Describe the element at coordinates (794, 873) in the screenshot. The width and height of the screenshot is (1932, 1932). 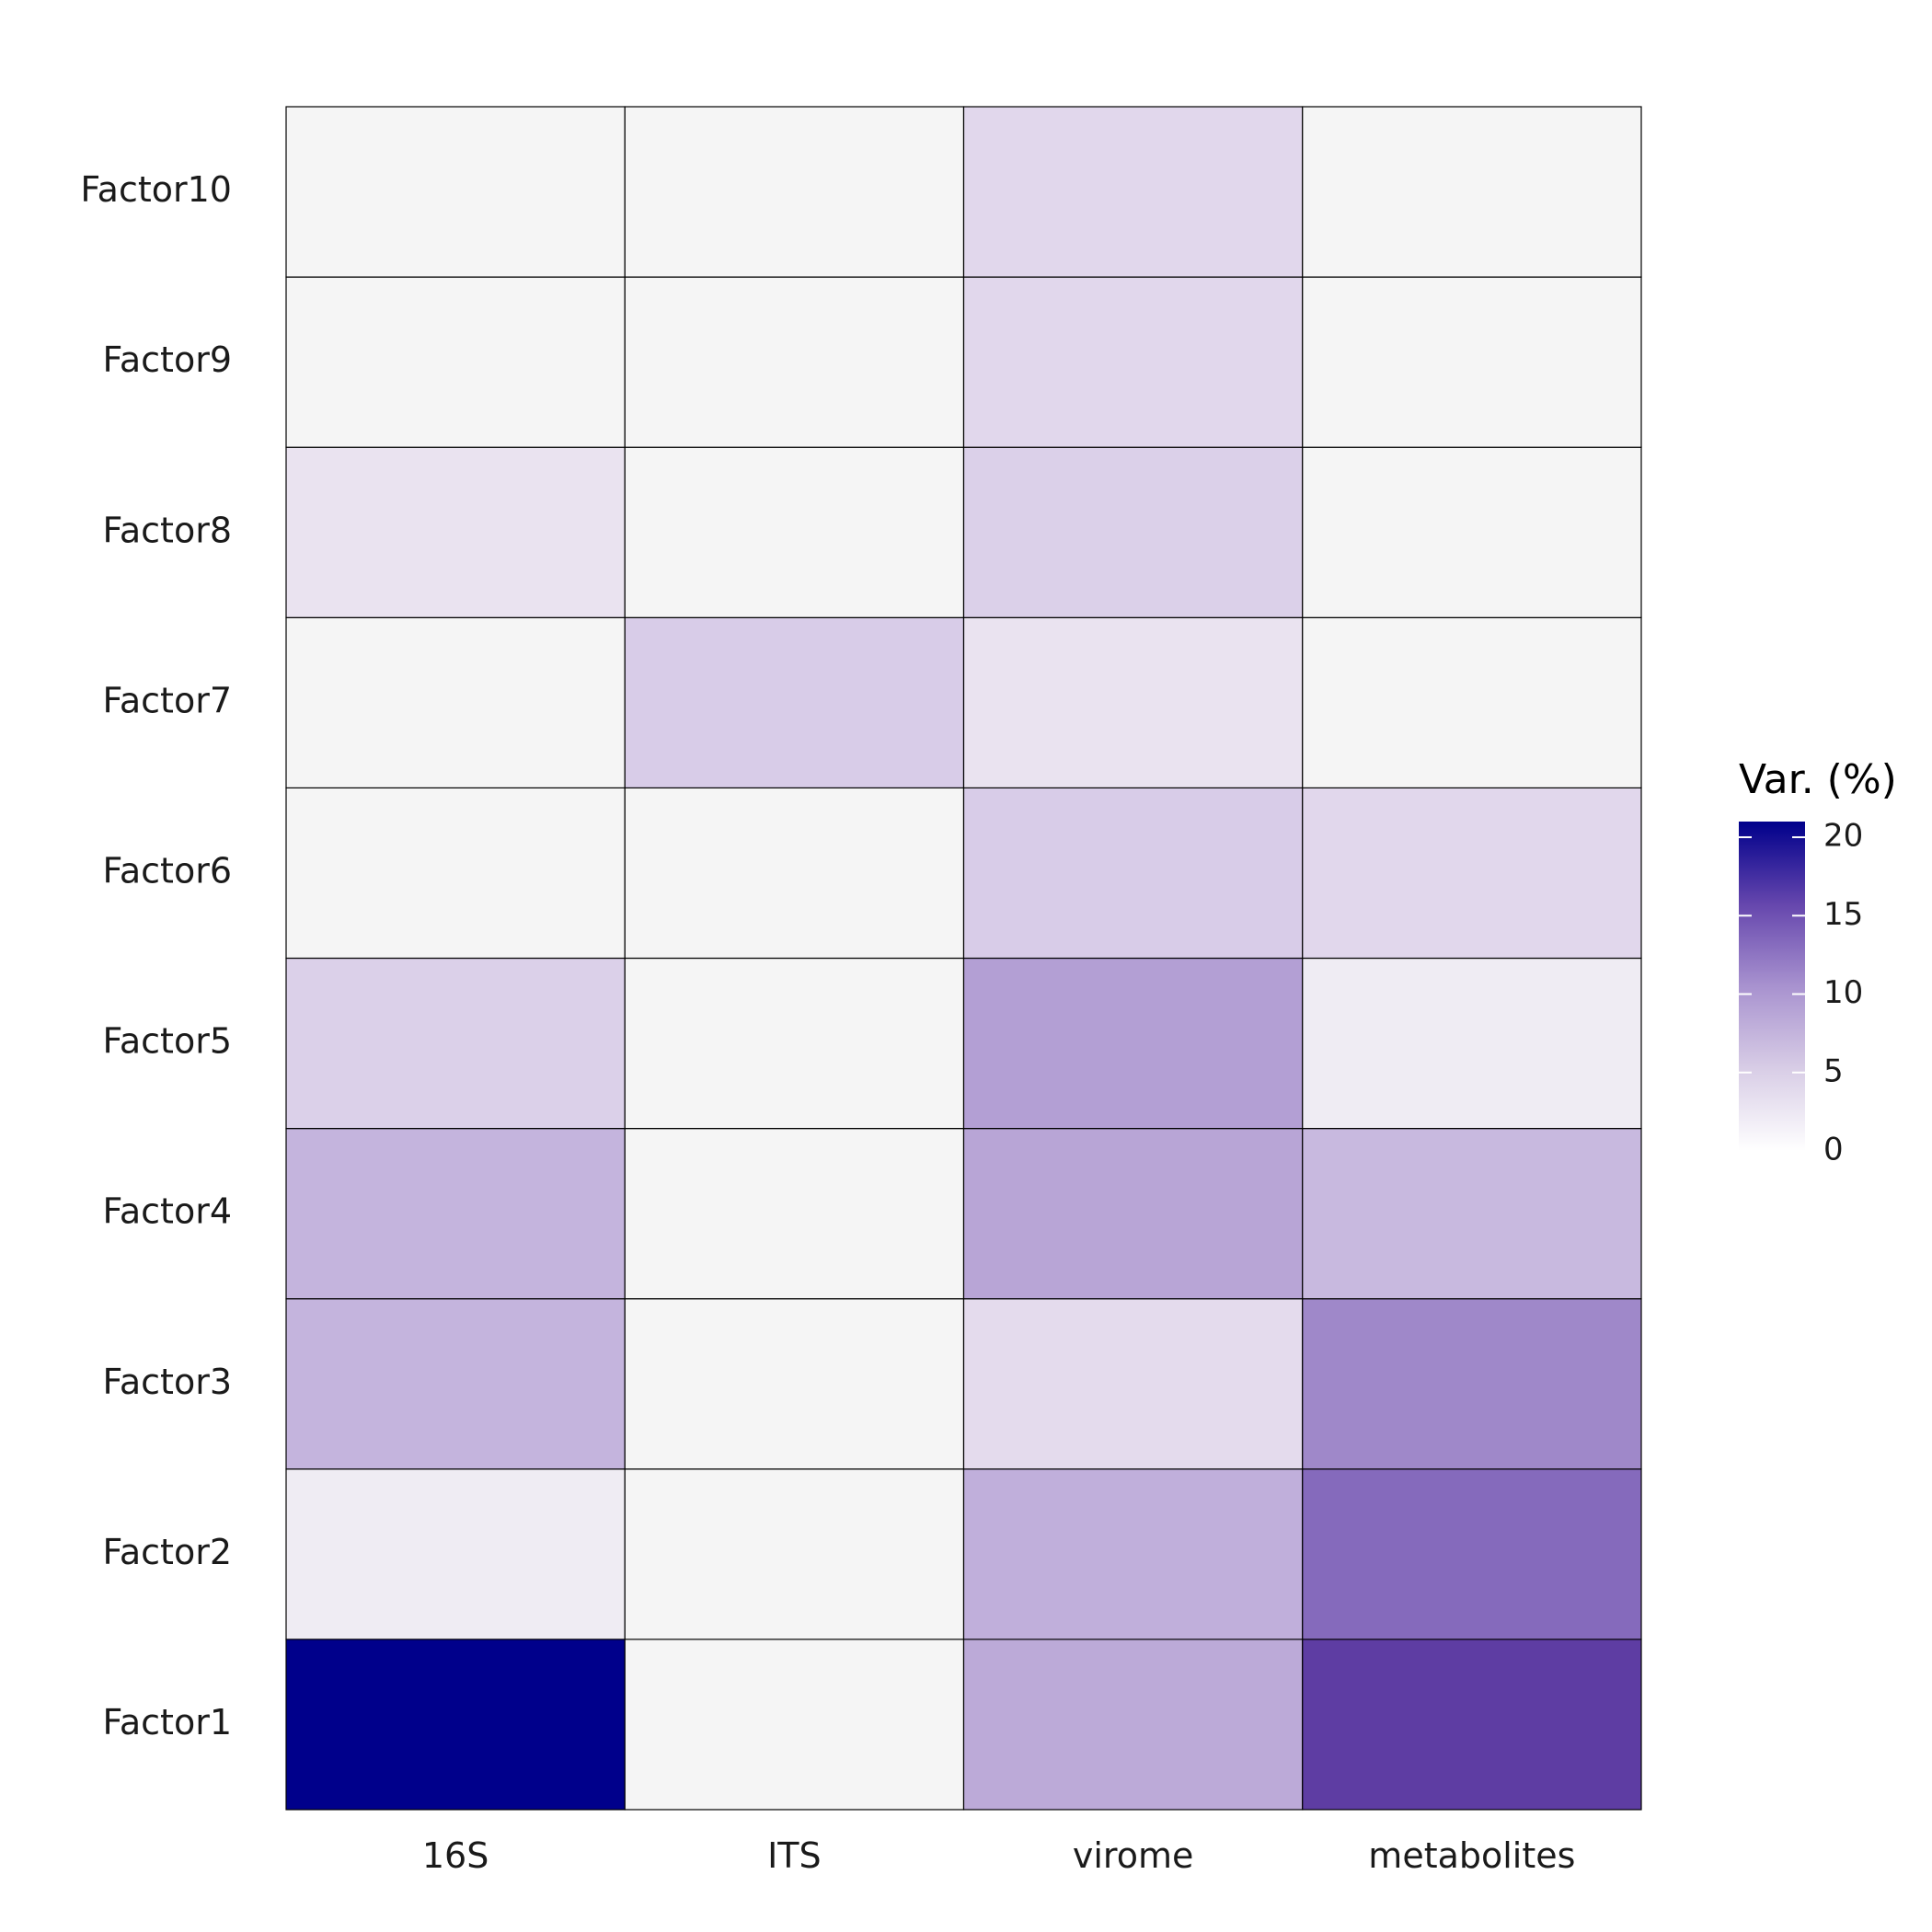
I see `heatmap-cell-factor6-its` at that location.